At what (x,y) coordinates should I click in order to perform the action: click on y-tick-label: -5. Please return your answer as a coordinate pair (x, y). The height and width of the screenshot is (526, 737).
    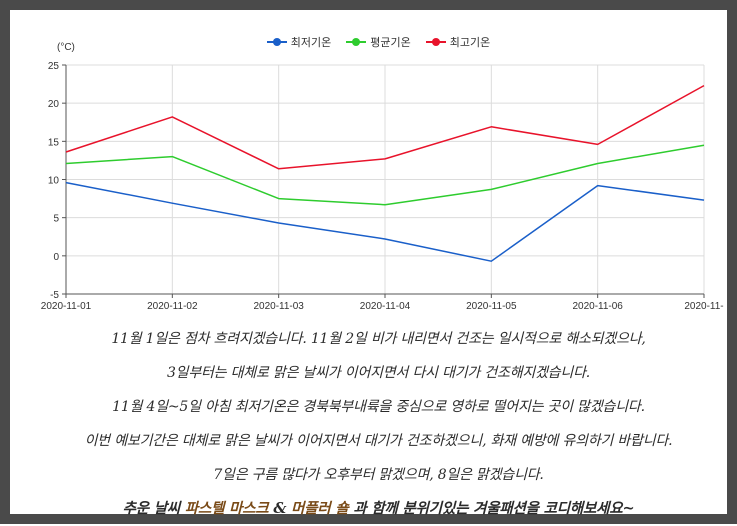
    Looking at the image, I should click on (54, 295).